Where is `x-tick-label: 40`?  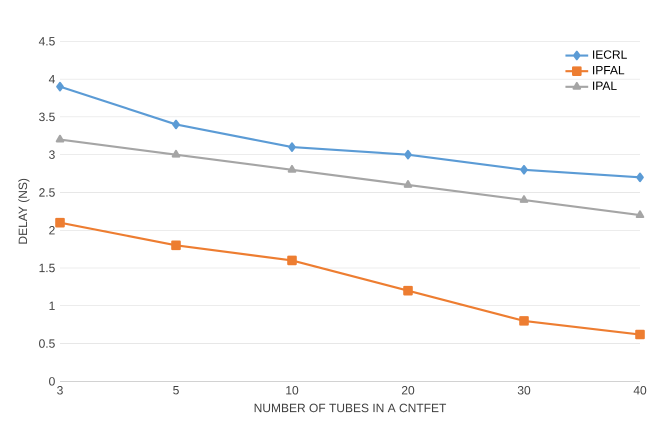 x-tick-label: 40 is located at coordinates (640, 390).